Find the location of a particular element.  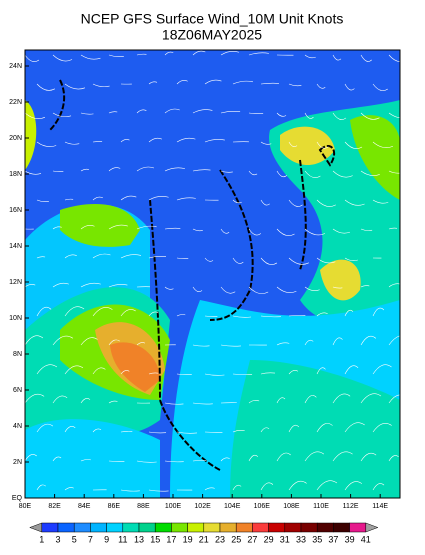

lon-label: 80E is located at coordinates (25, 506).